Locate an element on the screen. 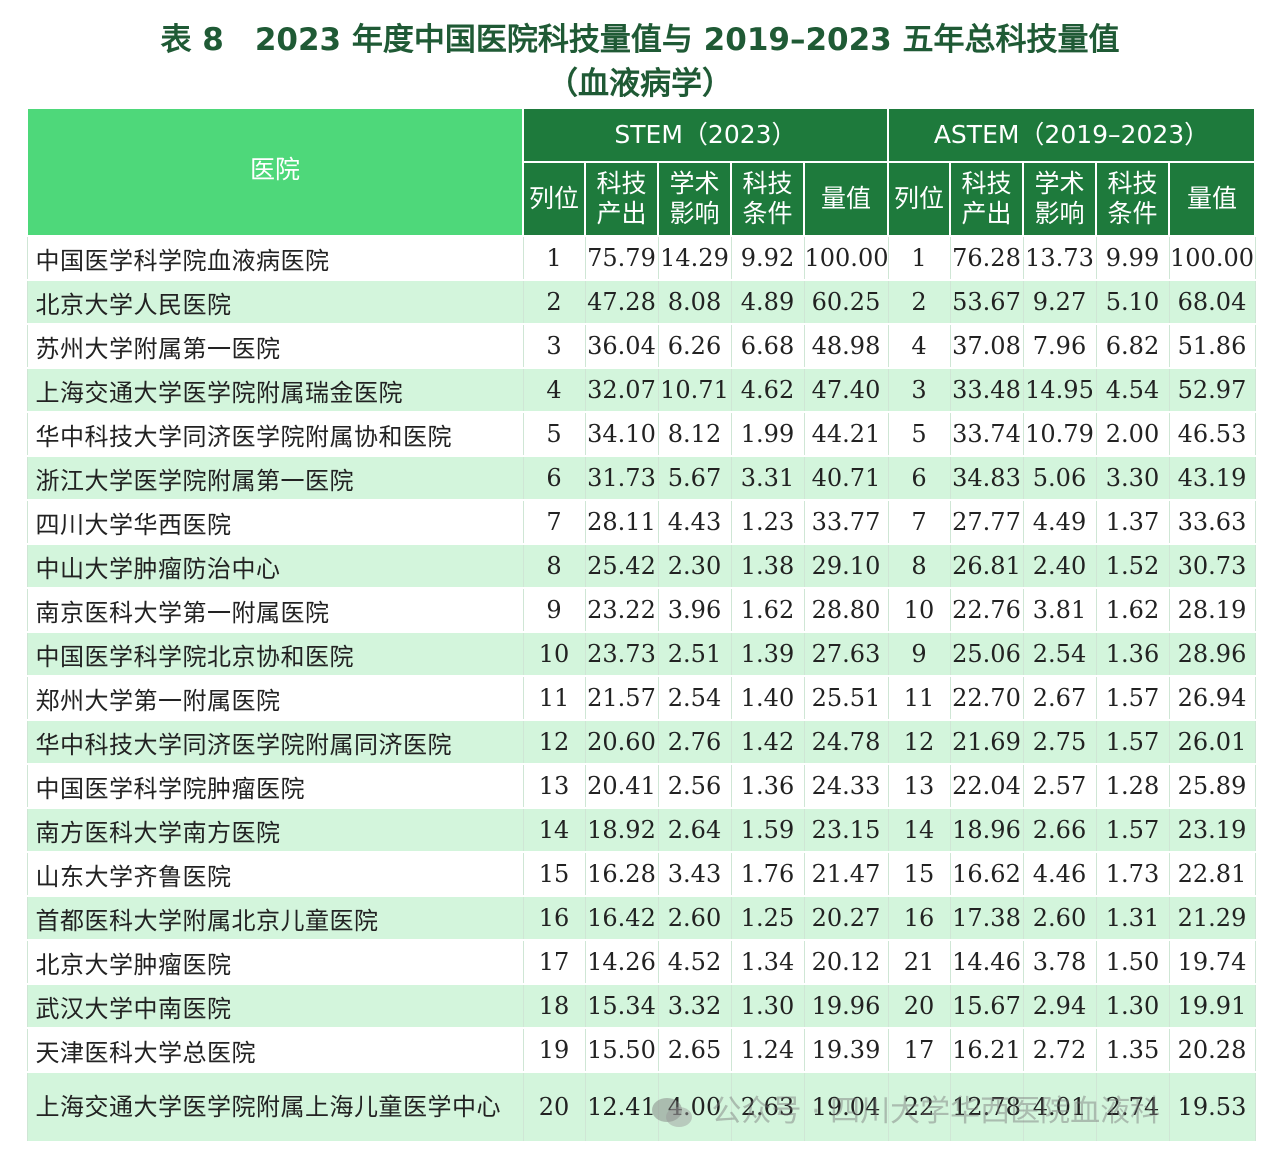  stem-cell: 13 is located at coordinates (554, 786).